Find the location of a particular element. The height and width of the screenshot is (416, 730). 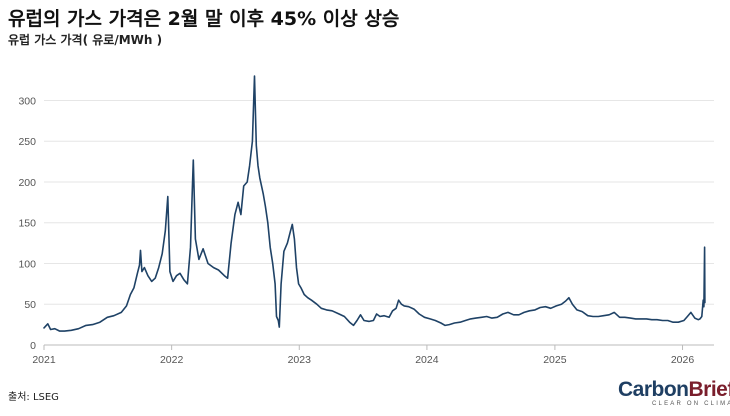

carbonbrief-logo: CarbonBrief CLEAR ON CLIMATE is located at coordinates (674, 395).